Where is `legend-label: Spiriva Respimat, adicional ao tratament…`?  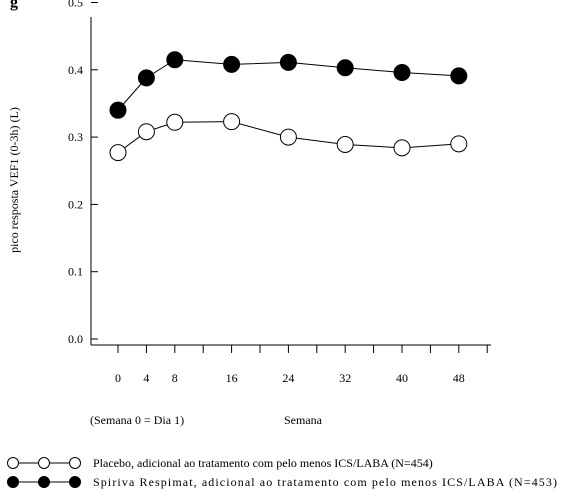
legend-label: Spiriva Respimat, adicional ao tratament… is located at coordinates (325, 482).